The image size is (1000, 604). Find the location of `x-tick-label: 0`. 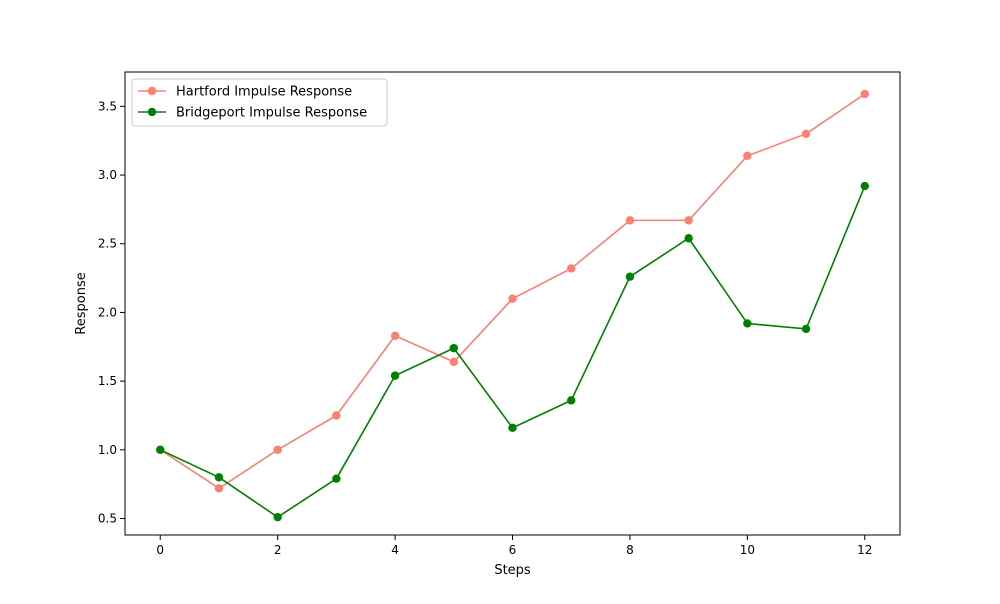

x-tick-label: 0 is located at coordinates (160, 550).